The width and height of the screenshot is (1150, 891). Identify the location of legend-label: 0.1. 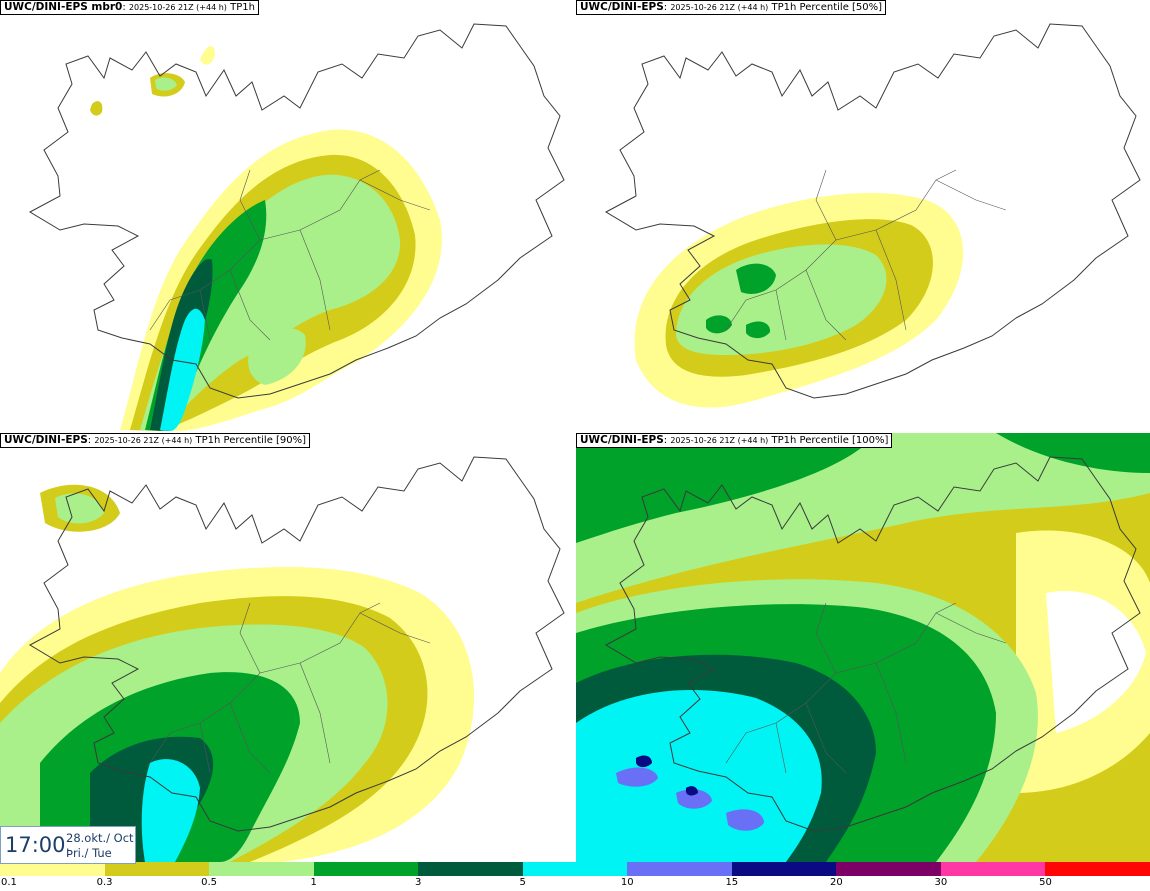
(9, 882).